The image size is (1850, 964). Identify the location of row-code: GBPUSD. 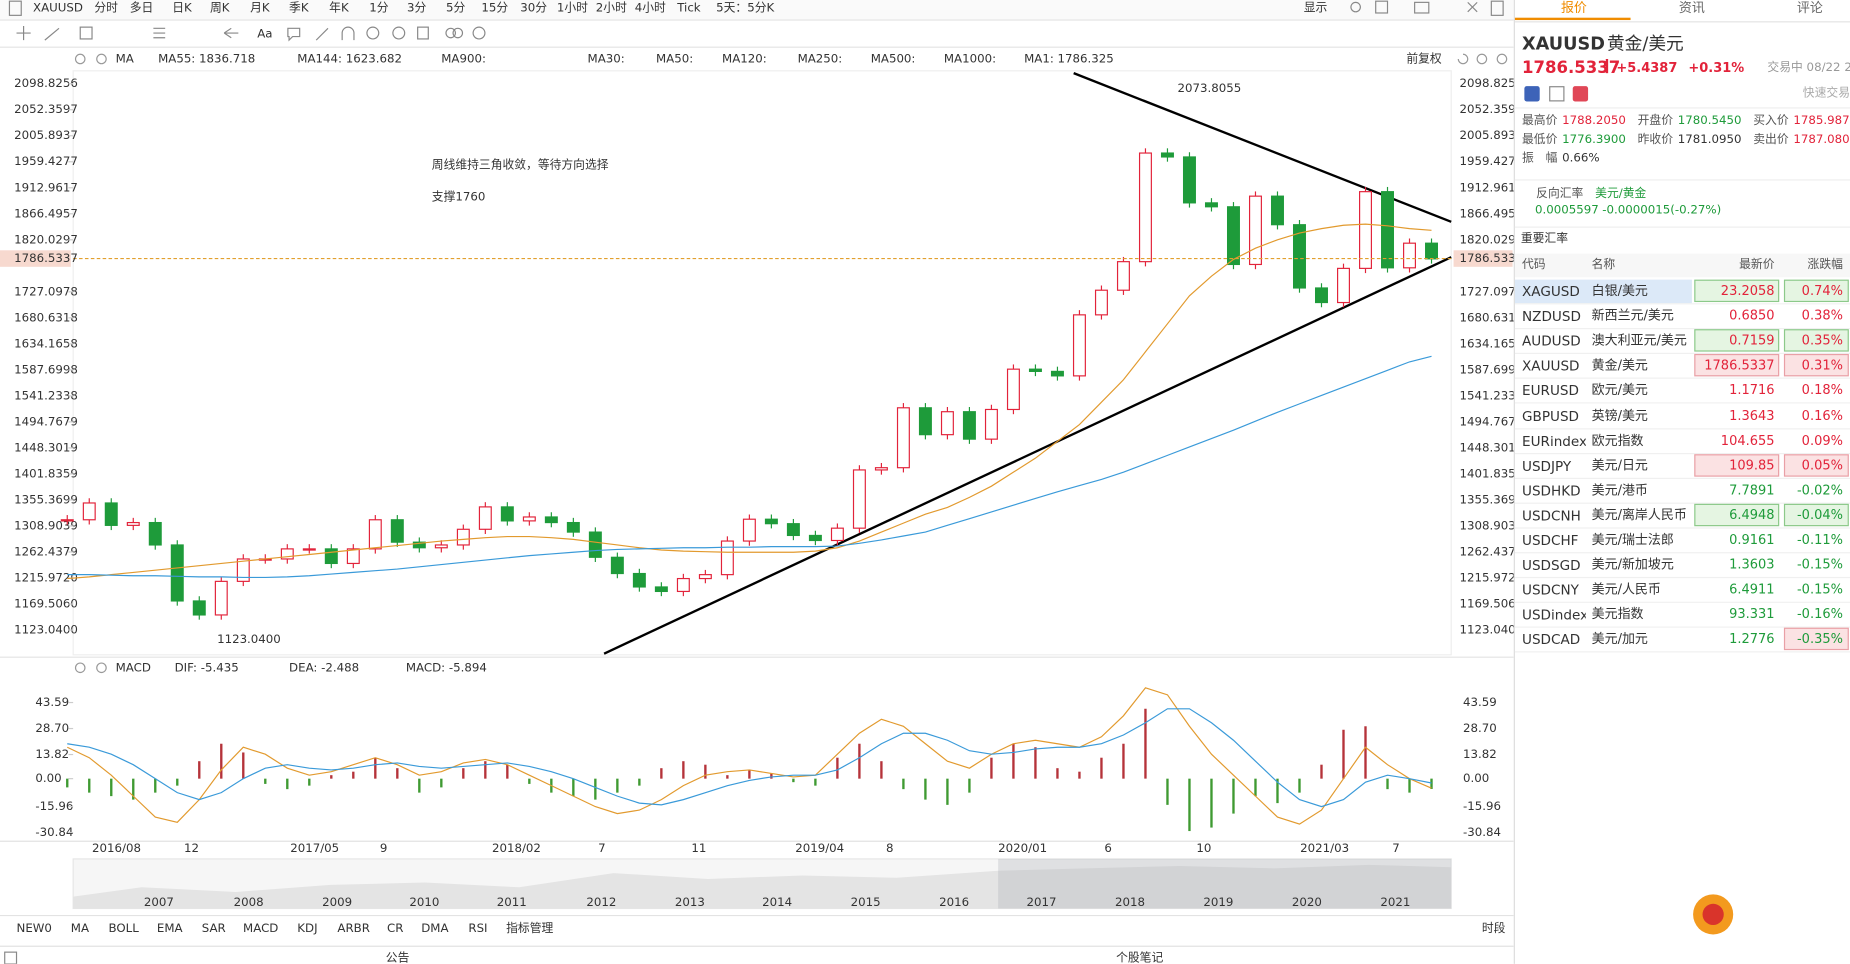
(1551, 416).